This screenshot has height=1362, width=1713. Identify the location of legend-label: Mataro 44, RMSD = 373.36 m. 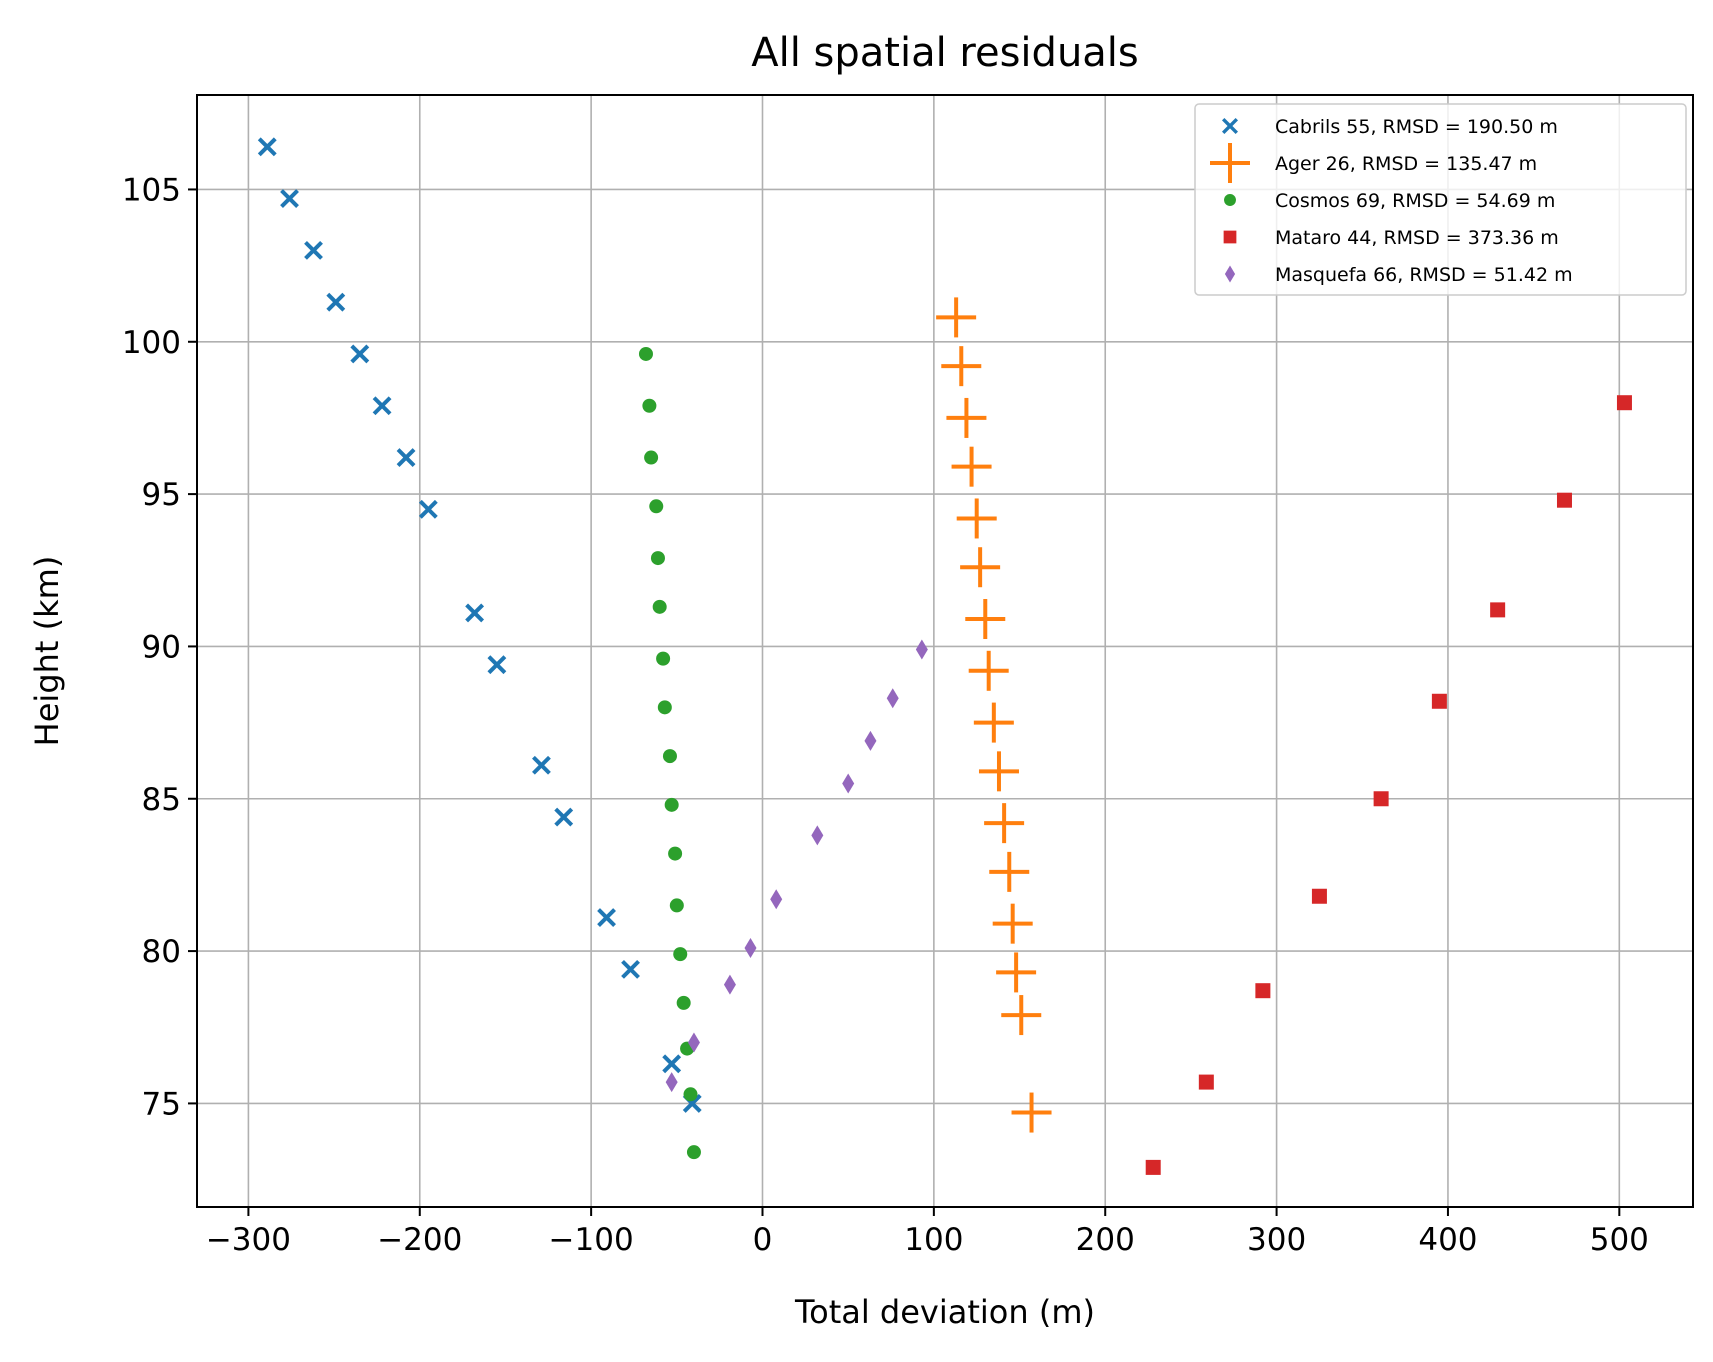
(1417, 238).